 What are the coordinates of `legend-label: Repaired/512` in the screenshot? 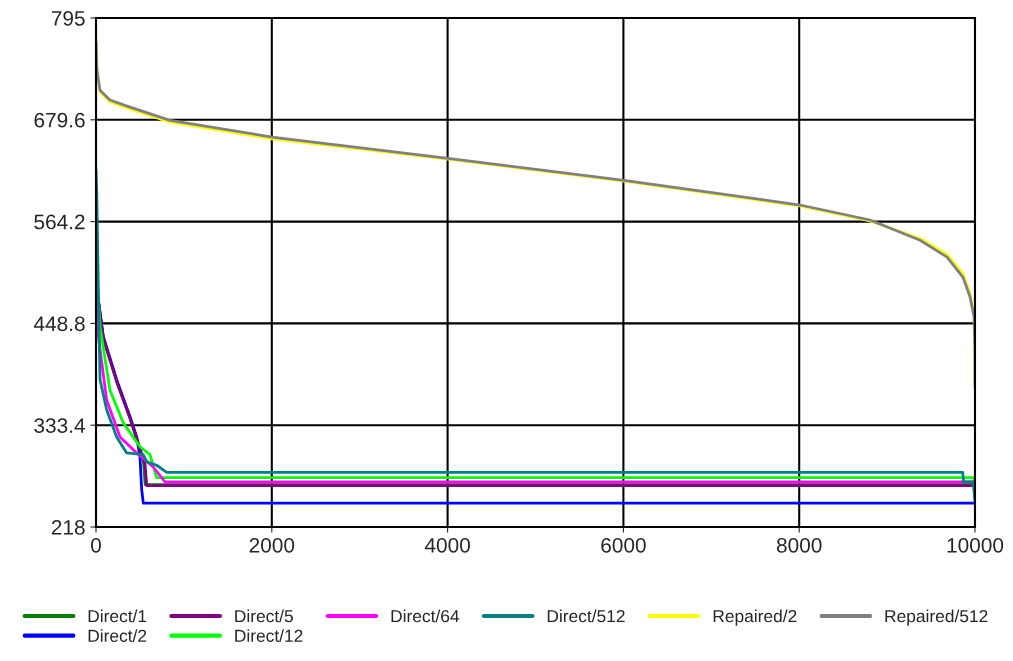 It's located at (936, 617).